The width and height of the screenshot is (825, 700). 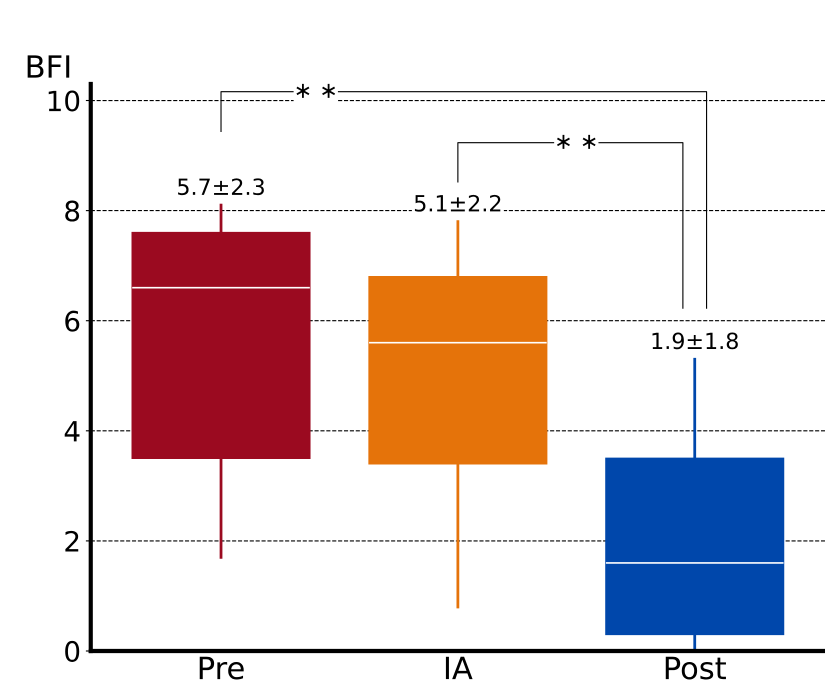 What do you see at coordinates (459, 668) in the screenshot?
I see `x-tick-label: IA` at bounding box center [459, 668].